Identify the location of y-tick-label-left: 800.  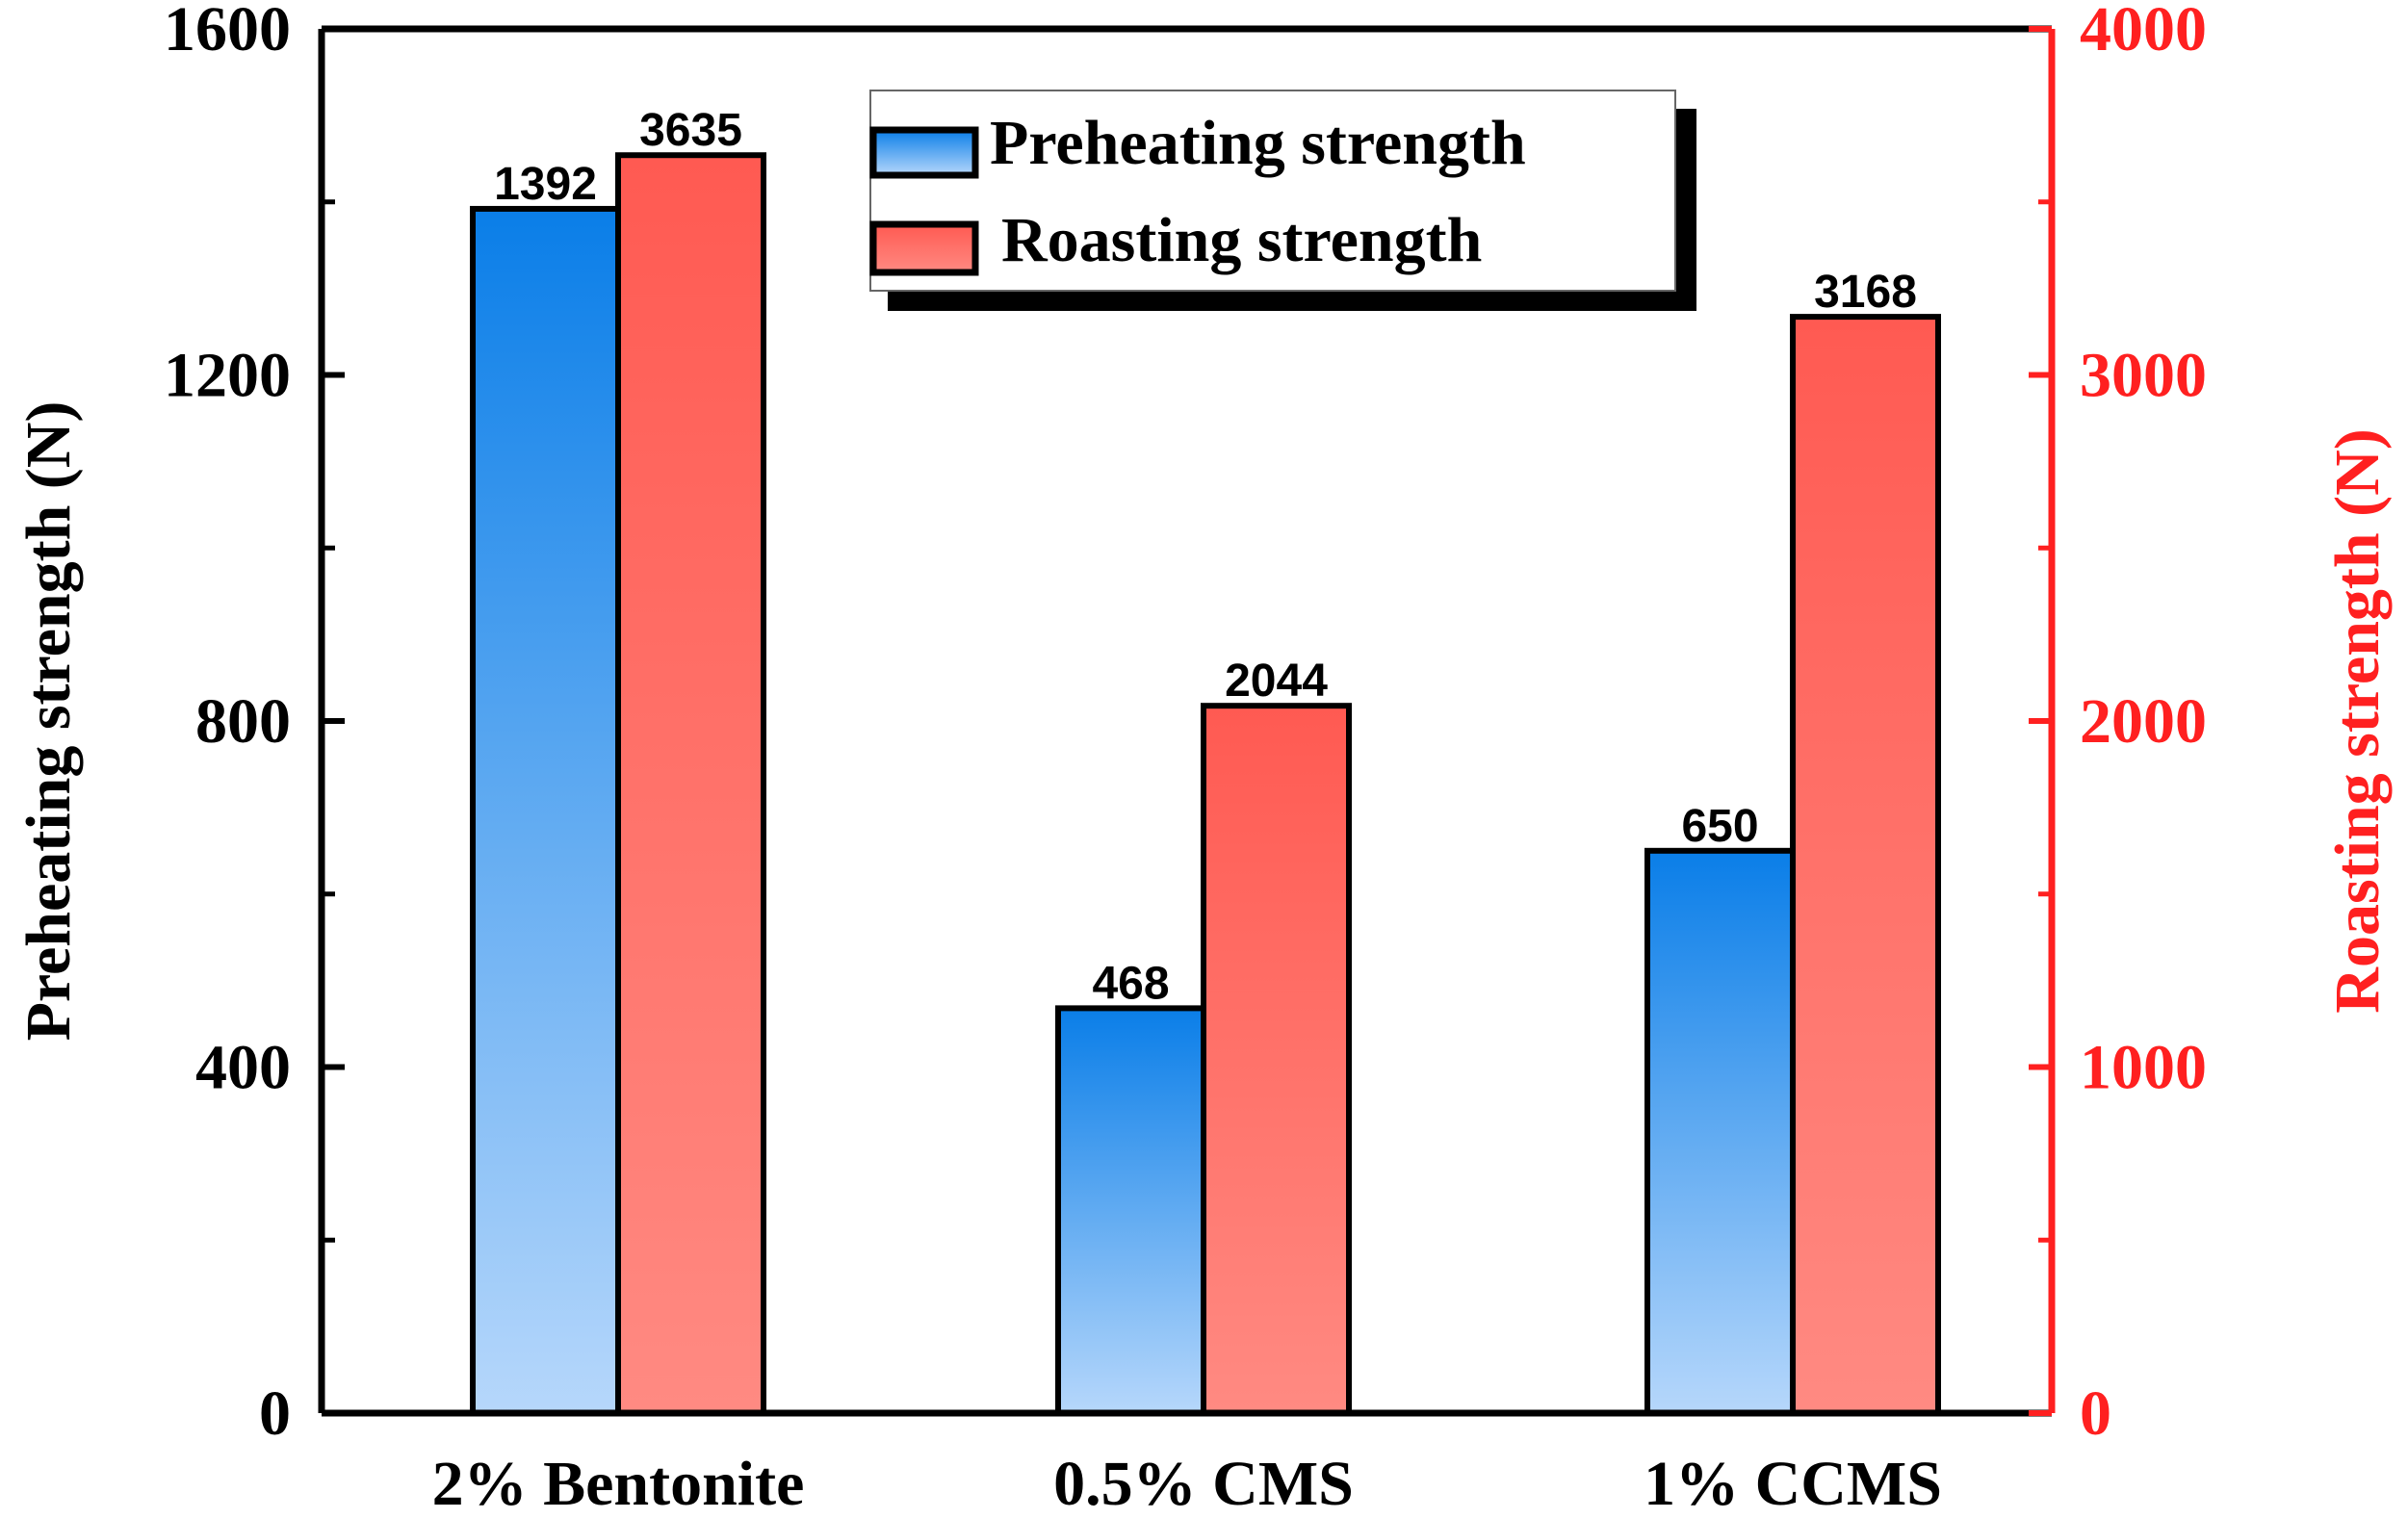
(243, 721).